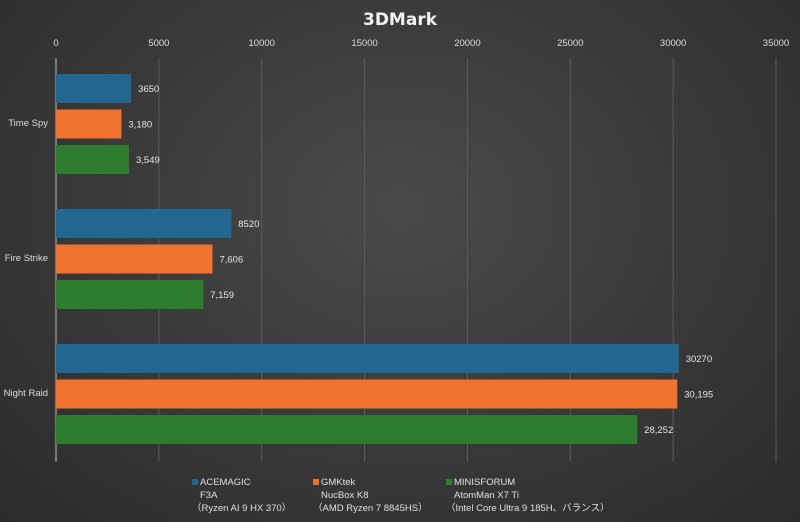 This screenshot has width=800, height=522. Describe the element at coordinates (241, 482) in the screenshot. I see `legend-text: ACEMAGIC` at that location.